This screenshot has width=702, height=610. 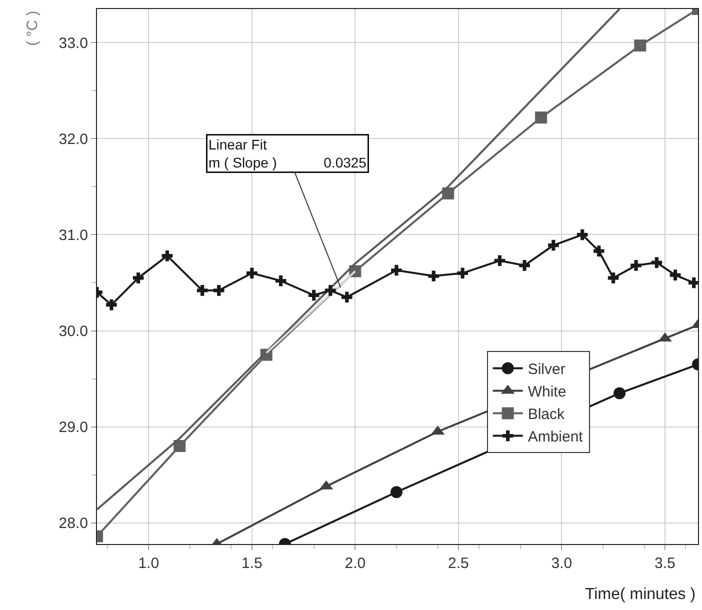 What do you see at coordinates (547, 392) in the screenshot?
I see `legend-label: White` at bounding box center [547, 392].